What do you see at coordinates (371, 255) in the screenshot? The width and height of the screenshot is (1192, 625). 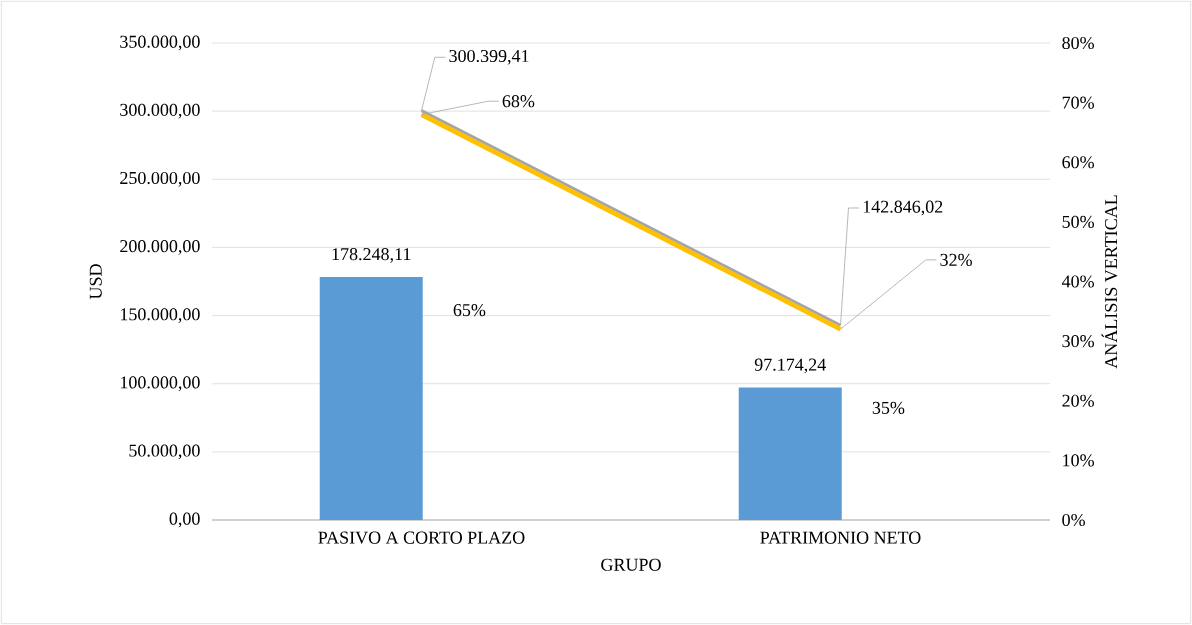 I see `data-label: 178.248,11` at bounding box center [371, 255].